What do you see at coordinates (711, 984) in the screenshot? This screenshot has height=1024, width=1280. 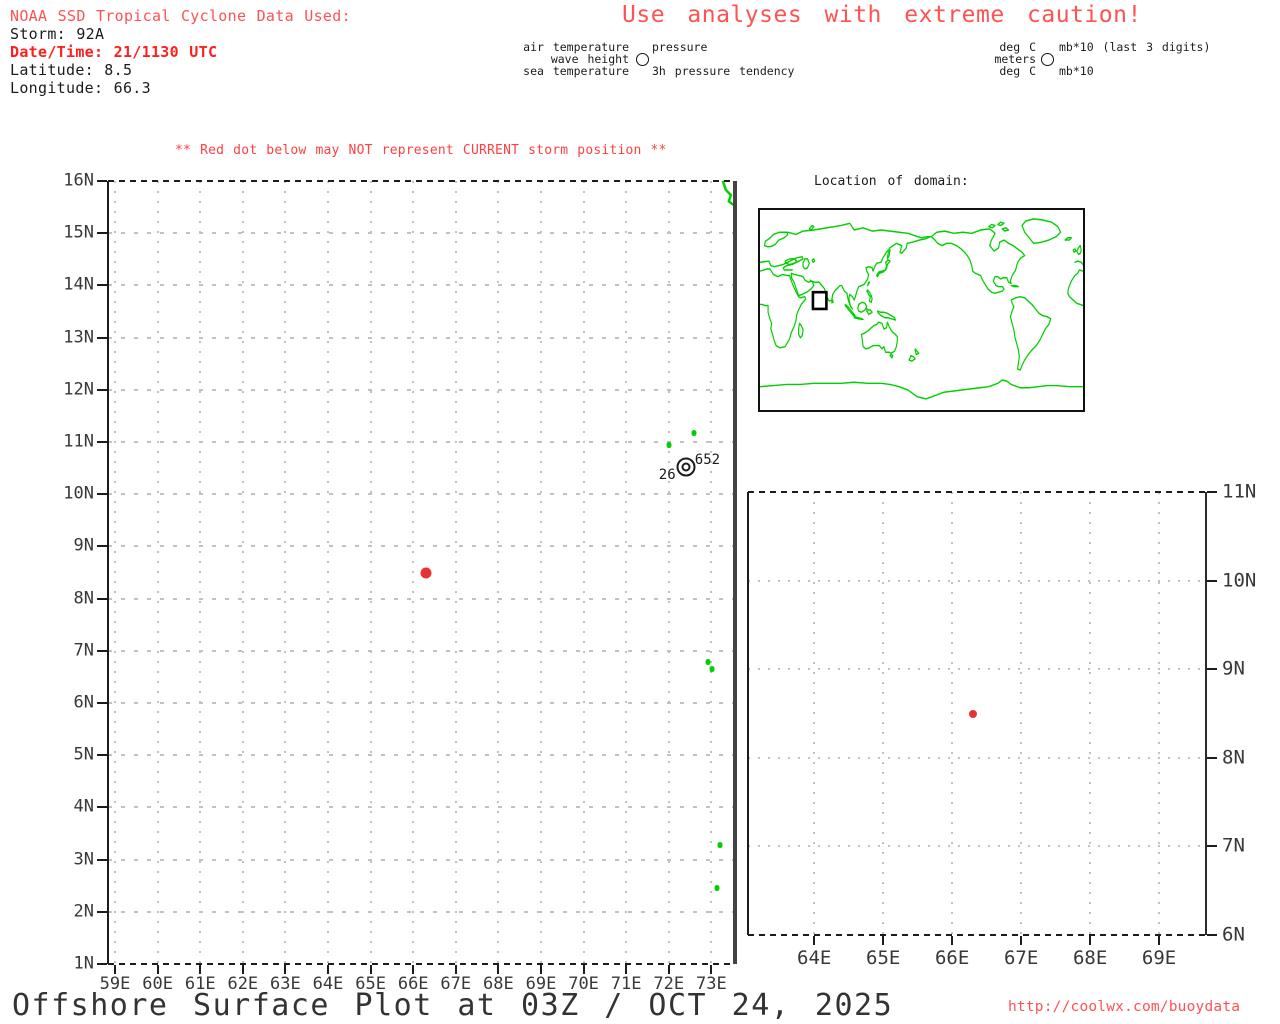 I see `x-axis-tick-label: 73E` at bounding box center [711, 984].